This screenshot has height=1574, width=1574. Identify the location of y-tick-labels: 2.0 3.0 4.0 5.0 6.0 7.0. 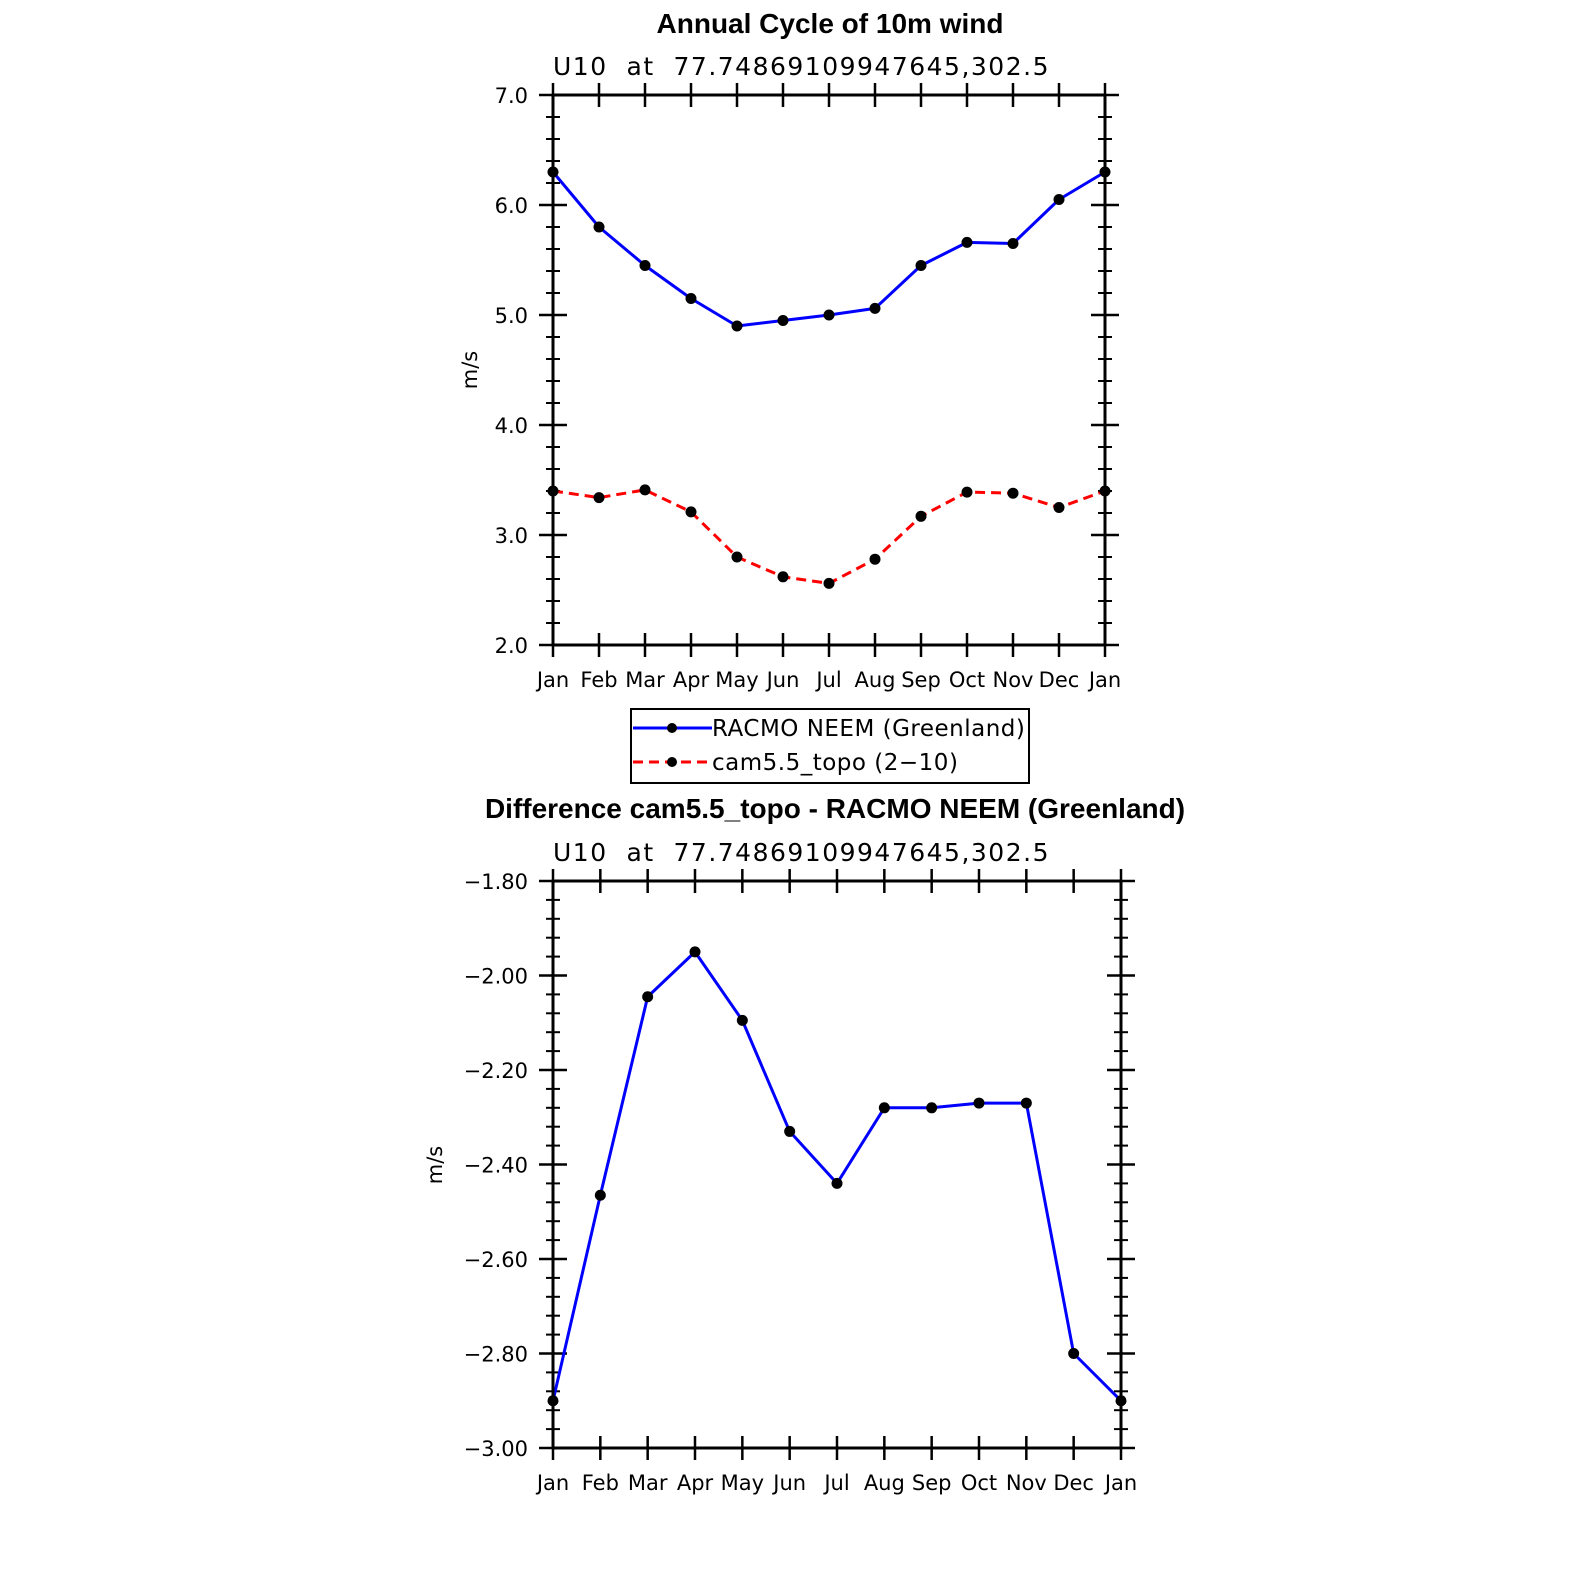
(511, 371).